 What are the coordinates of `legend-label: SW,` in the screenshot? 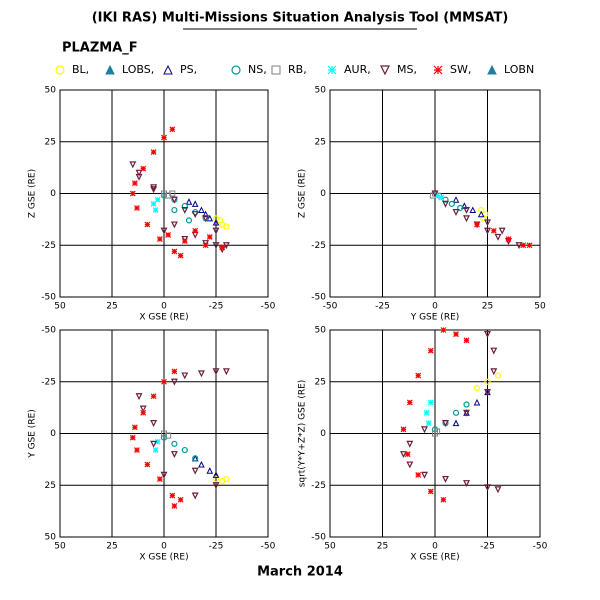 It's located at (460, 69).